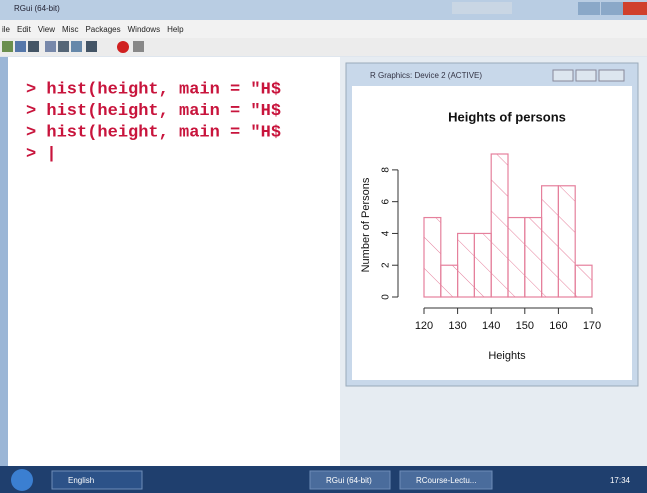  Describe the element at coordinates (41, 154) in the screenshot. I see `console-line: > |` at that location.